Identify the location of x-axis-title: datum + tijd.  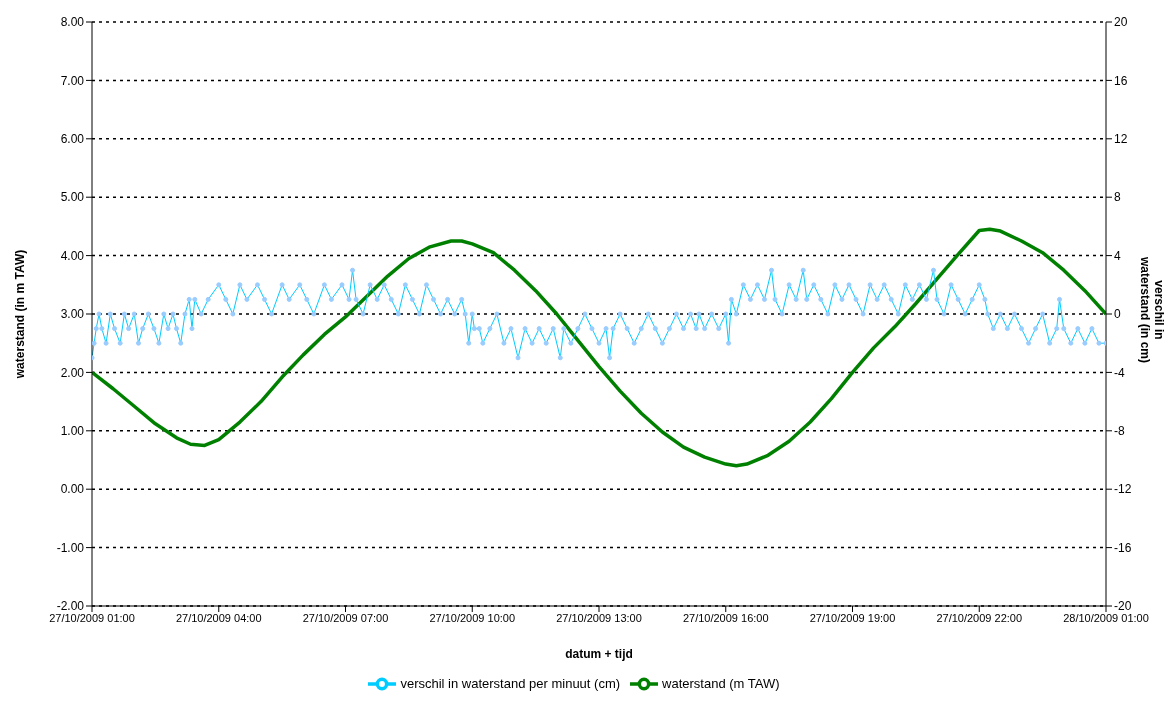
(599, 654).